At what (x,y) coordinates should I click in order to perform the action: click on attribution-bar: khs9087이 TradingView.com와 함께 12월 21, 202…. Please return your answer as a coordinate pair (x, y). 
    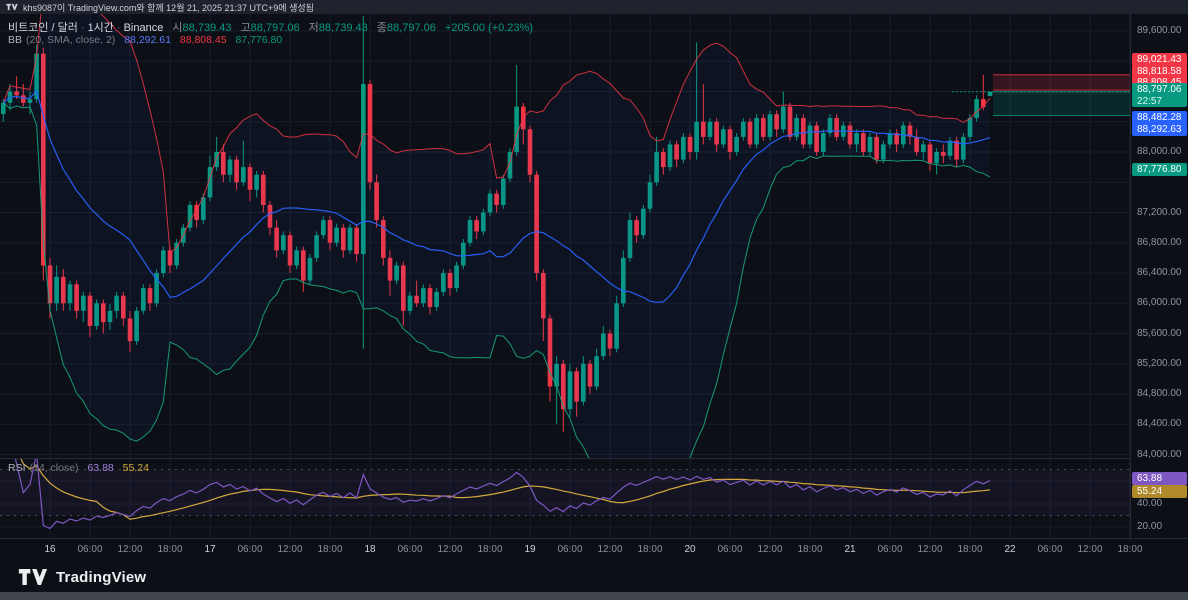
    Looking at the image, I should click on (594, 7).